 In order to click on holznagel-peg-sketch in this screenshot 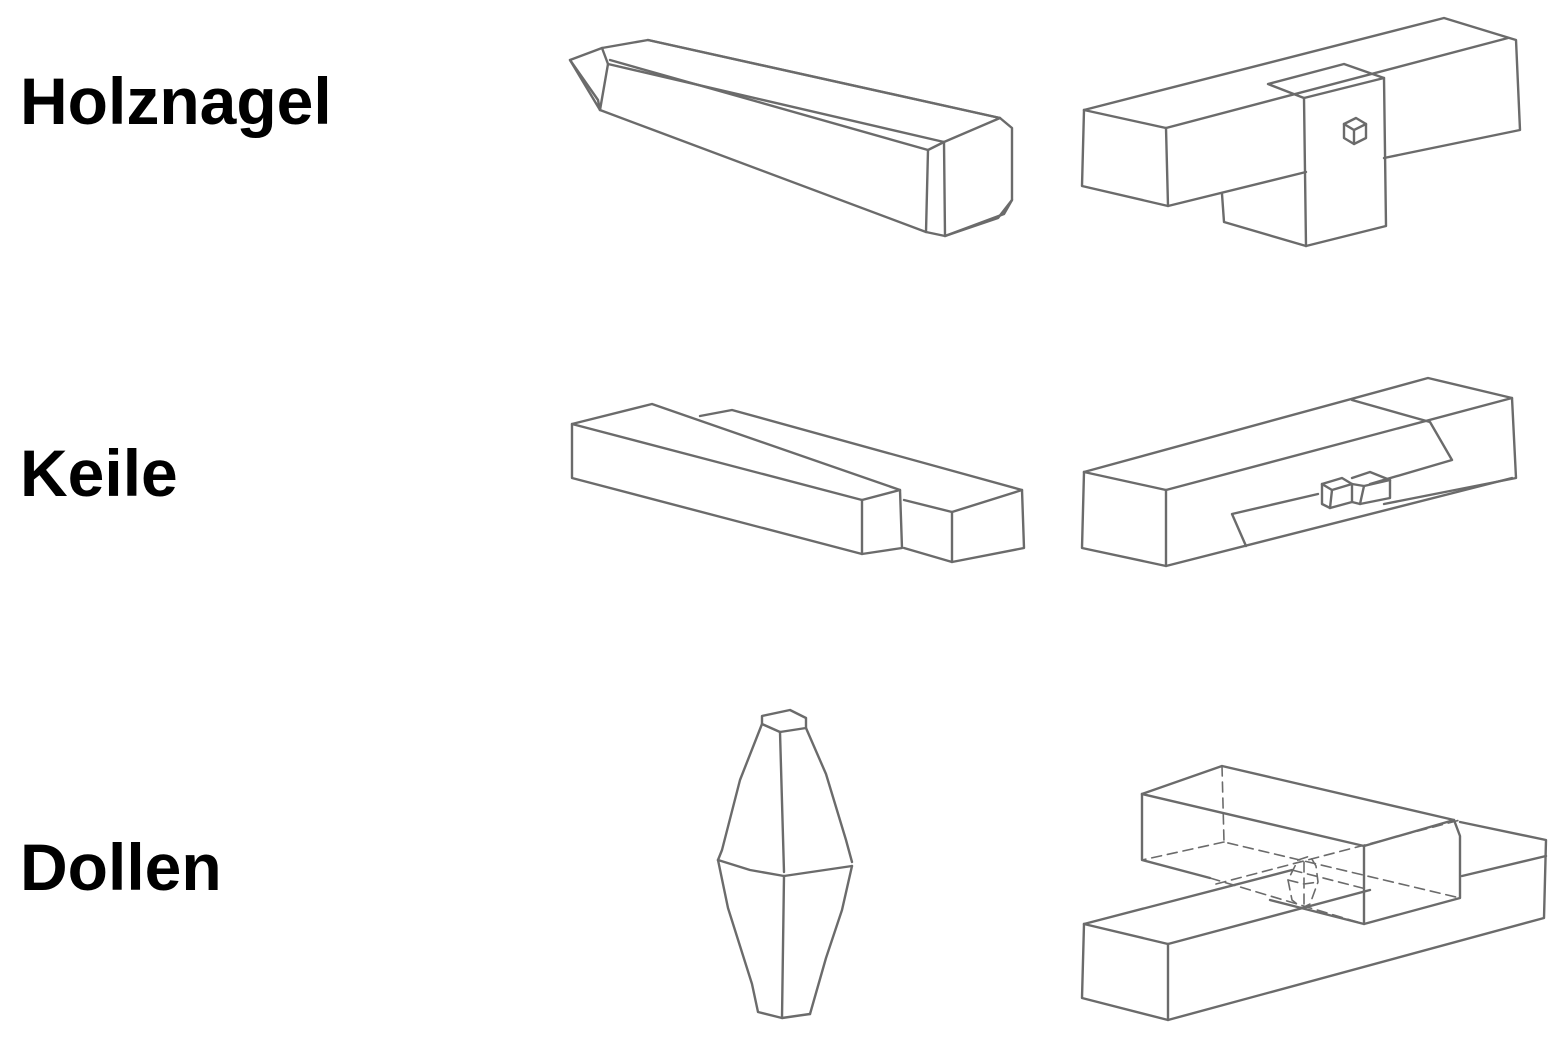, I will do `click(791, 138)`.